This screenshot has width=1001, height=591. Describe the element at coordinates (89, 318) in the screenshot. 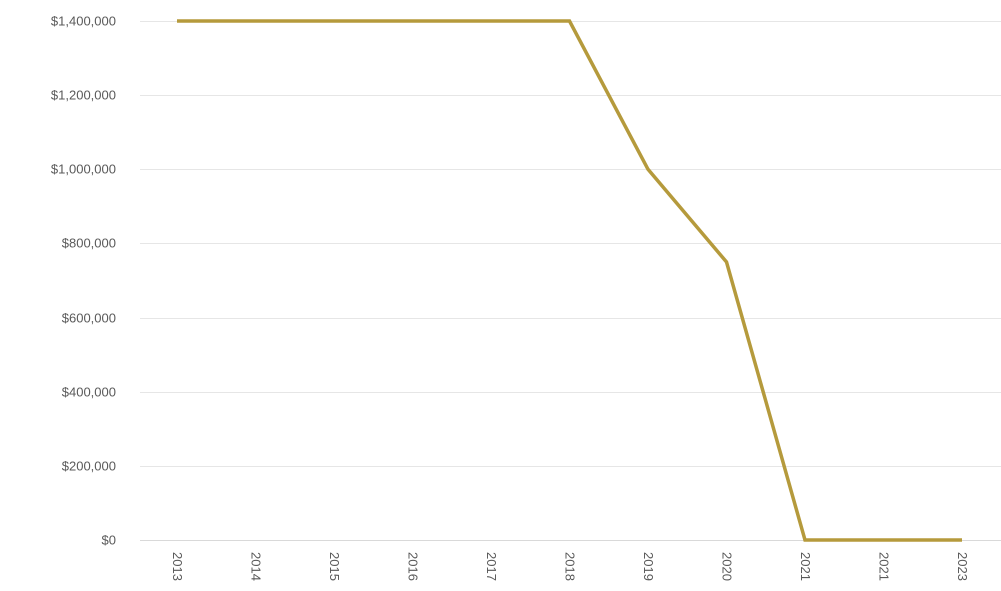

I see `y-tick-label: $600,000` at that location.